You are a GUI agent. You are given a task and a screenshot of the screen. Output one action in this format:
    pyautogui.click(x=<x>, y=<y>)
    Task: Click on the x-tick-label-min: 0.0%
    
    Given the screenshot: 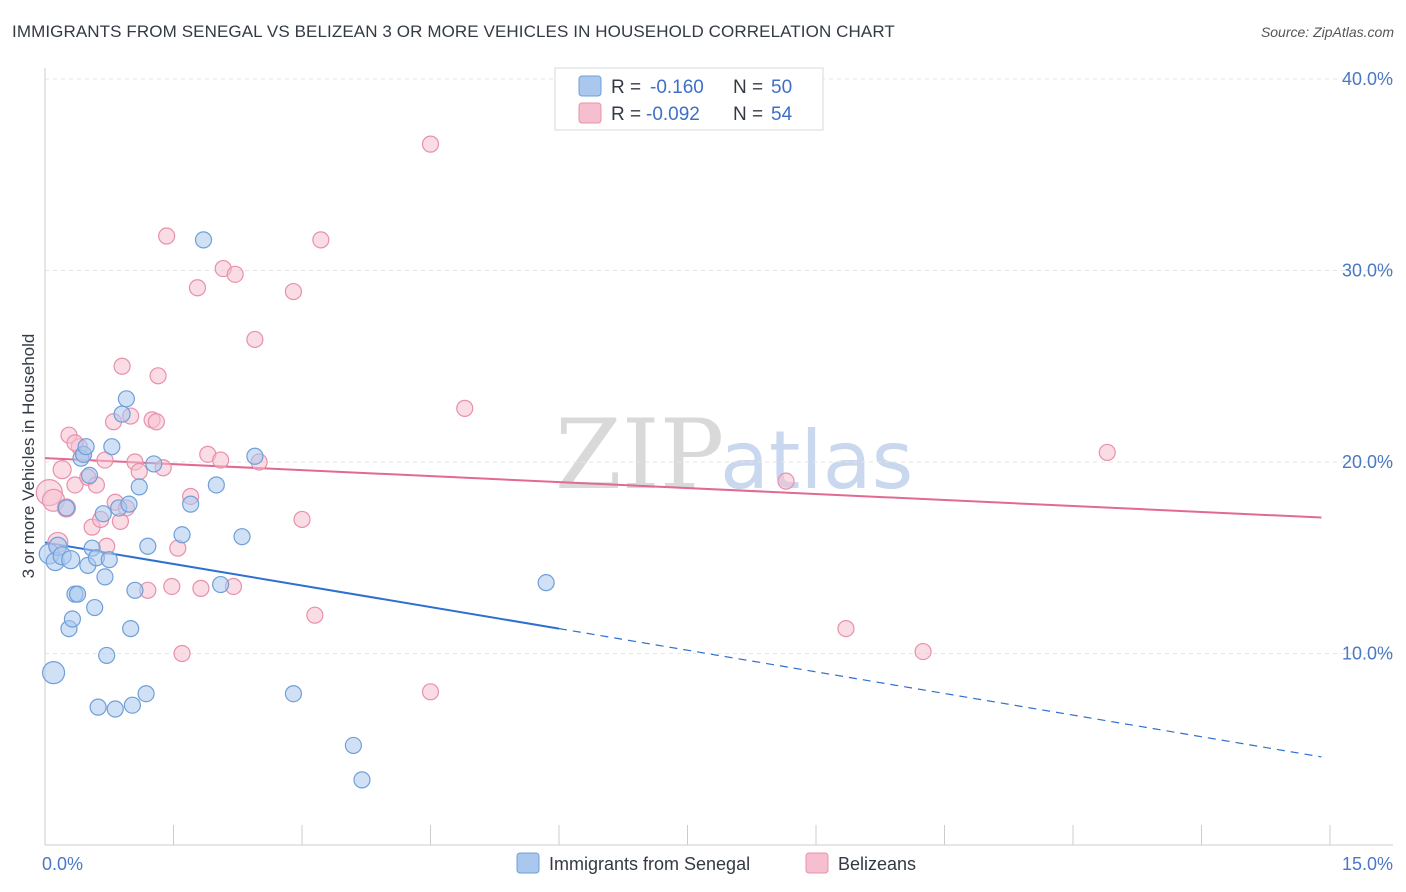 What is the action you would take?
    pyautogui.click(x=62, y=864)
    